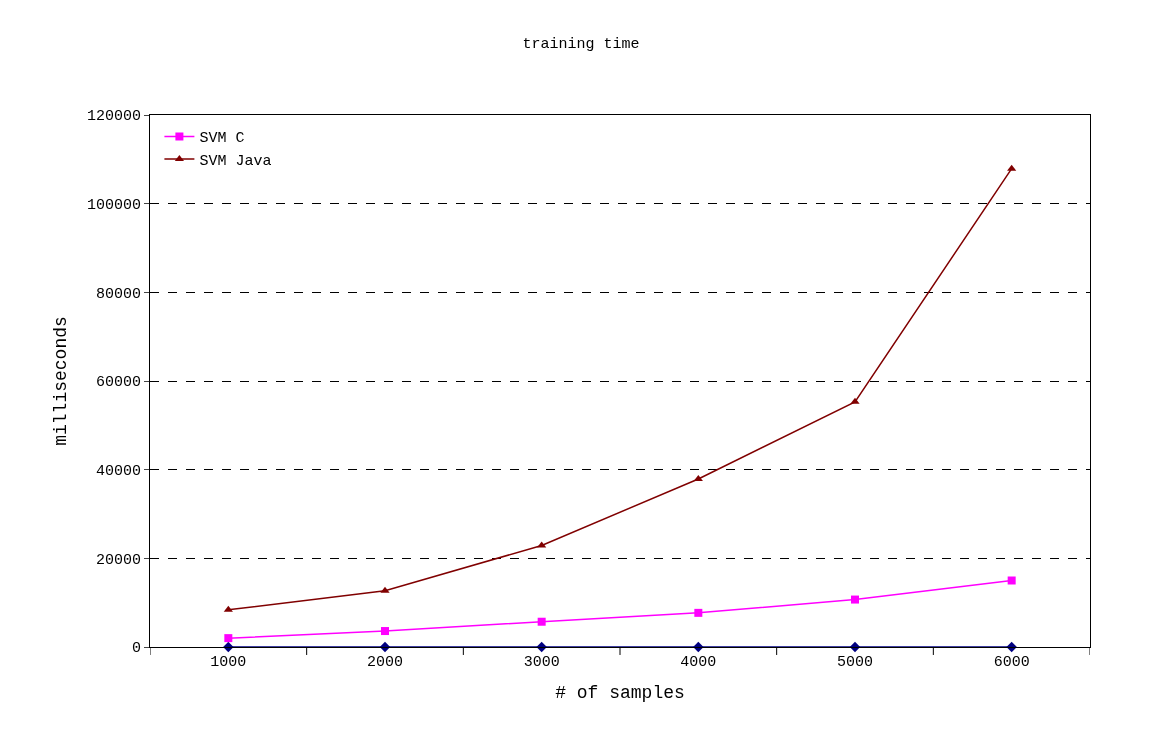 The height and width of the screenshot is (747, 1162). I want to click on x-tick-label: 5000, so click(855, 662).